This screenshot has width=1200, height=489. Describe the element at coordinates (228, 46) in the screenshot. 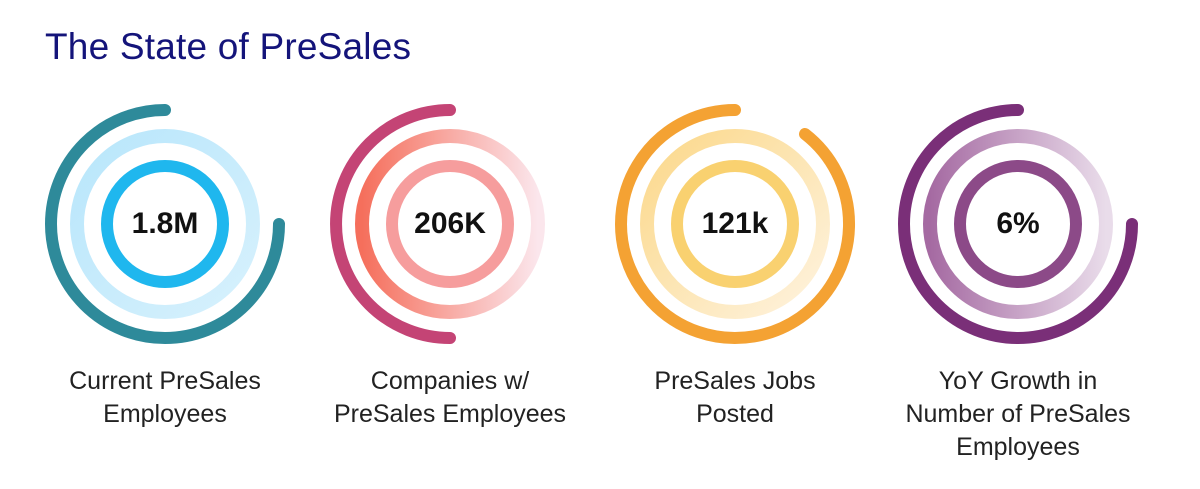

I see `page-title: The State of PreSales` at that location.